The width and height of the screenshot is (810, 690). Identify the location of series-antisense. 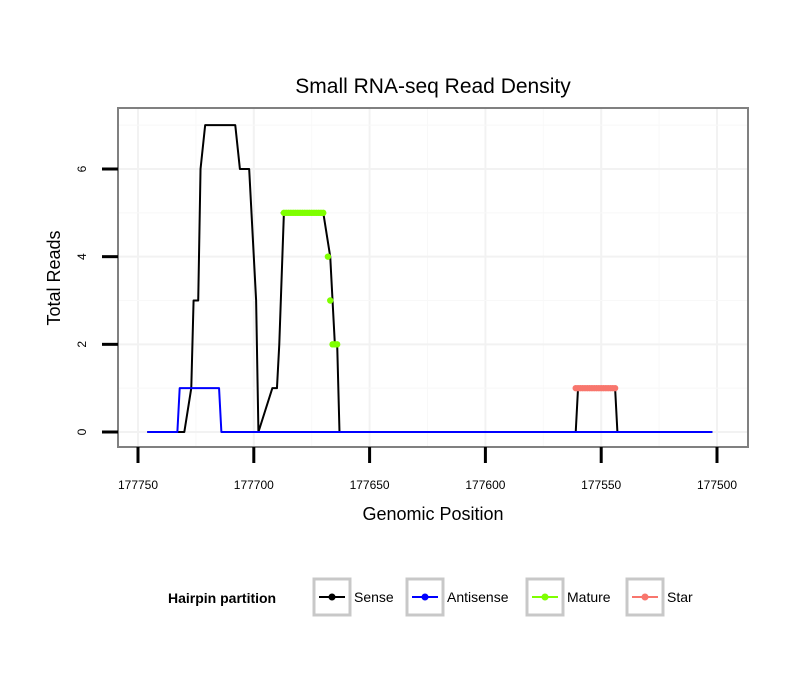
(430, 410).